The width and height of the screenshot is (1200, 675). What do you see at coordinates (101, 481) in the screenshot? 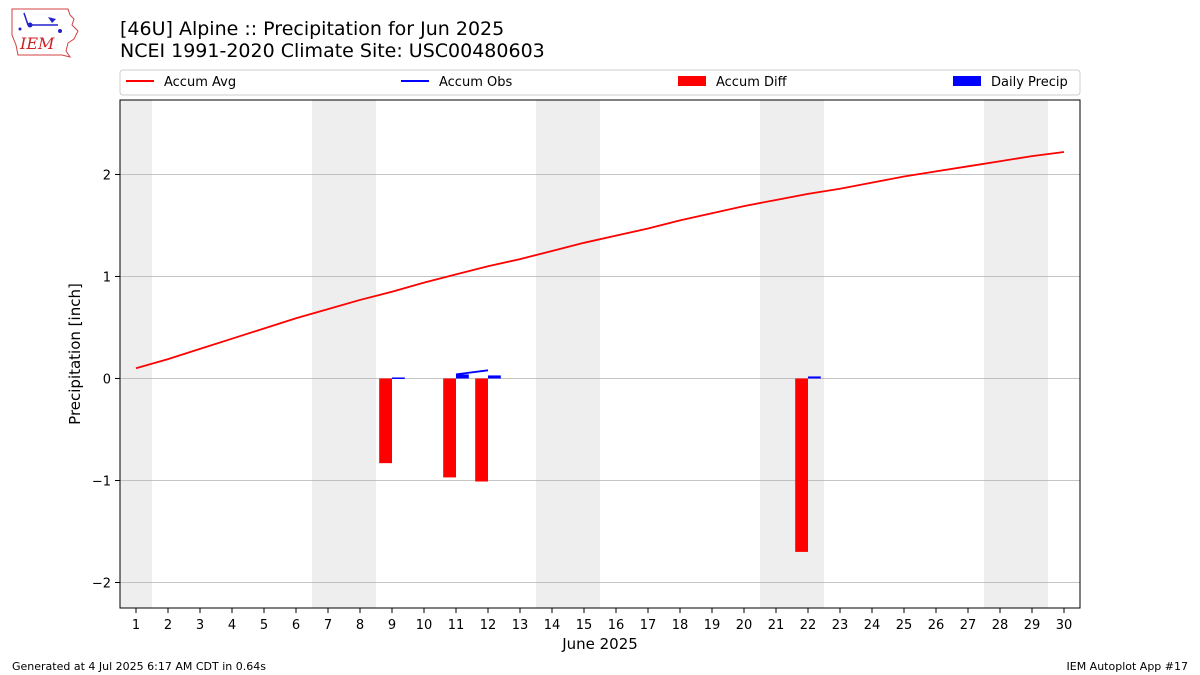
I see `y-tick-label: −1` at bounding box center [101, 481].